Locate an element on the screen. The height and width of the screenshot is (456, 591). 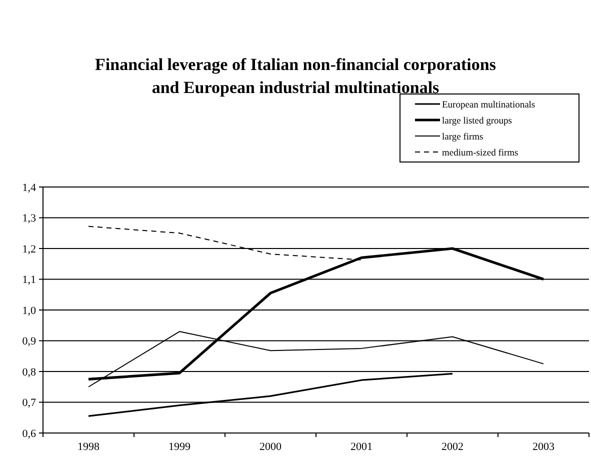
x-tick-label: 2002 is located at coordinates (453, 447).